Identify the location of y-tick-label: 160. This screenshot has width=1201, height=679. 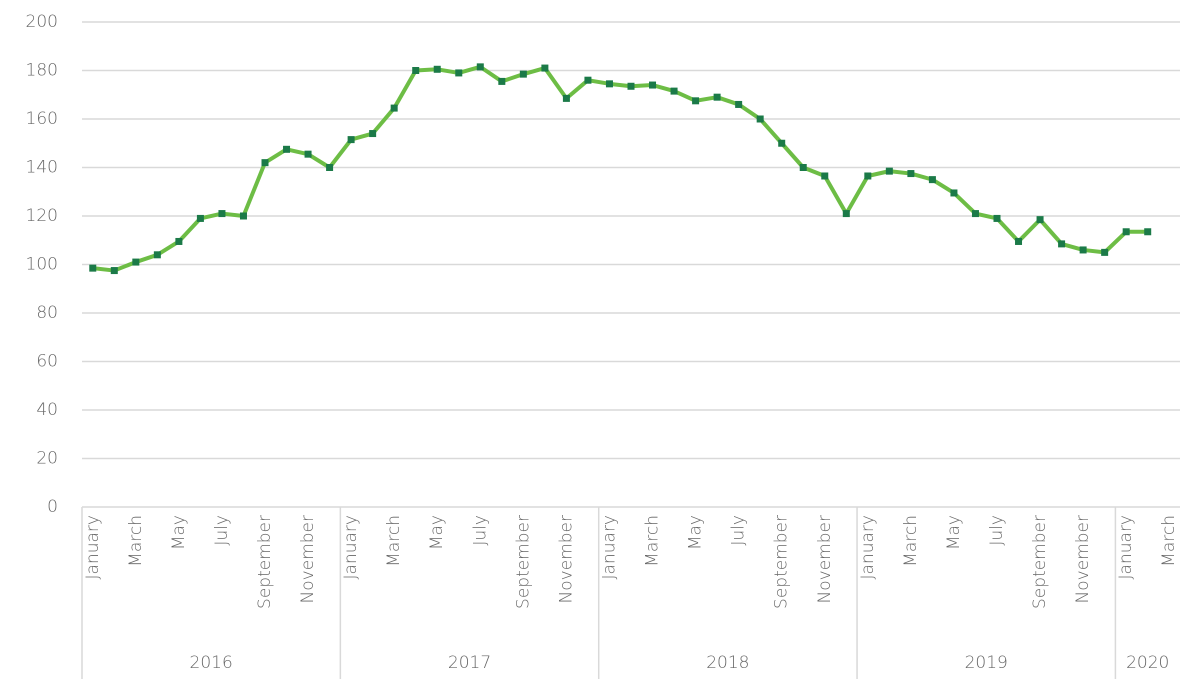
(42, 119).